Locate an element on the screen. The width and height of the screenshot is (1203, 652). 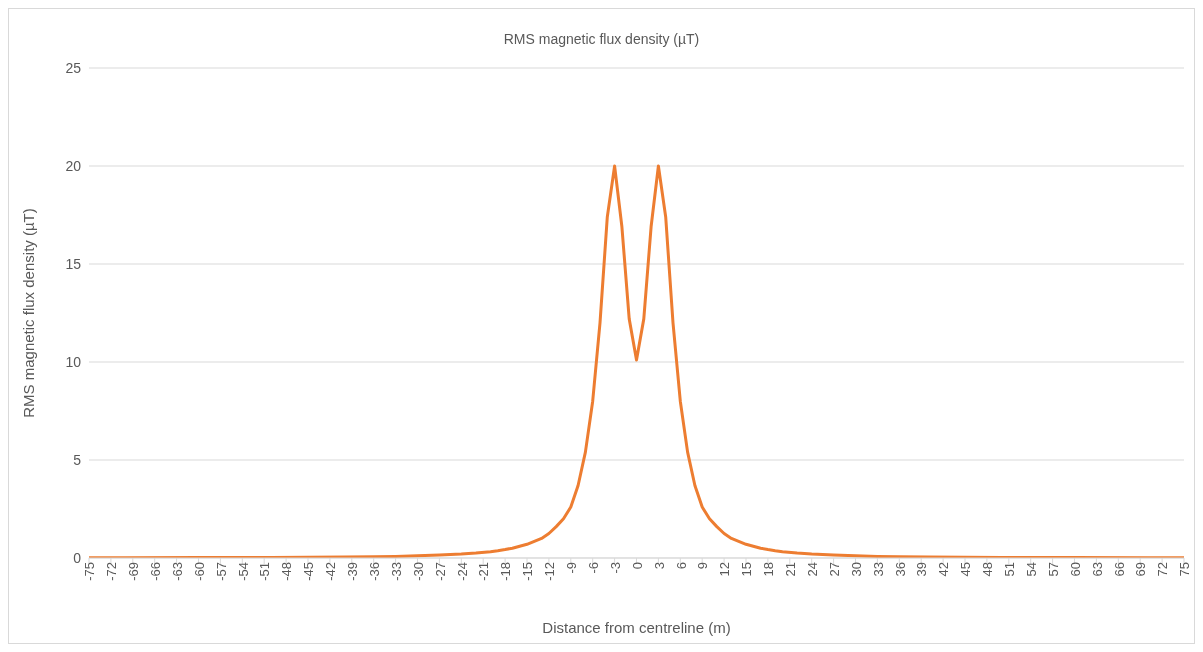
x-tick-label: -39 is located at coordinates (353, 571).